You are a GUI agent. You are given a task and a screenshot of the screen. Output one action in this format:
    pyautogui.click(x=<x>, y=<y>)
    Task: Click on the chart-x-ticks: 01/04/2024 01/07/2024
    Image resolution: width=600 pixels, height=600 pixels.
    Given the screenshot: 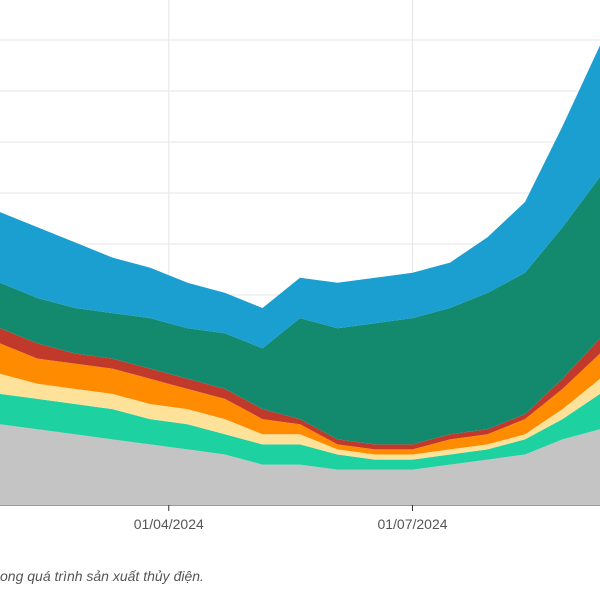 What is the action you would take?
    pyautogui.click(x=291, y=518)
    